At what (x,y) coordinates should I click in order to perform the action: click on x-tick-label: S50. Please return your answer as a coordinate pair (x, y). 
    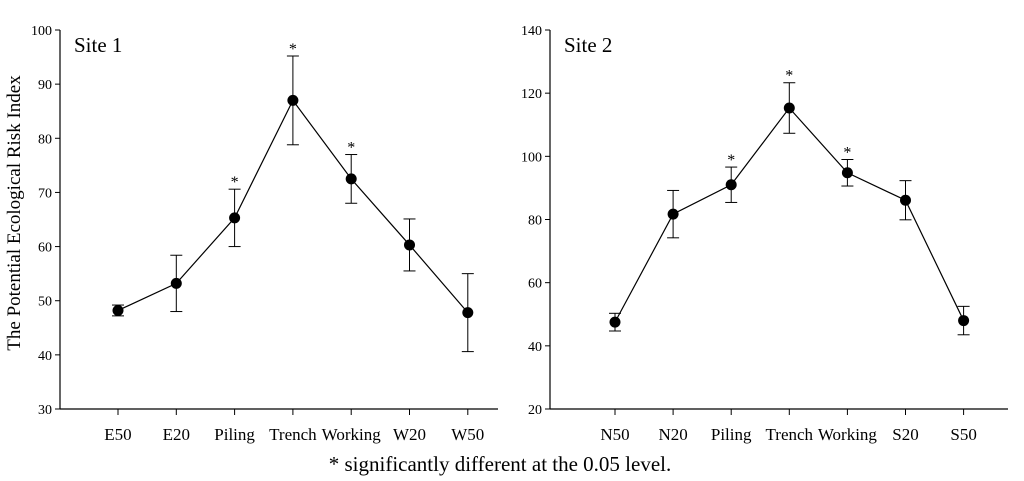
    Looking at the image, I should click on (963, 434).